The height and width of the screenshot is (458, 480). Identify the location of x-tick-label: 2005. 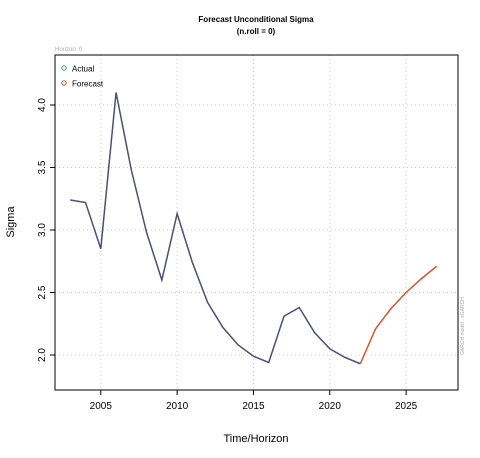
(101, 406).